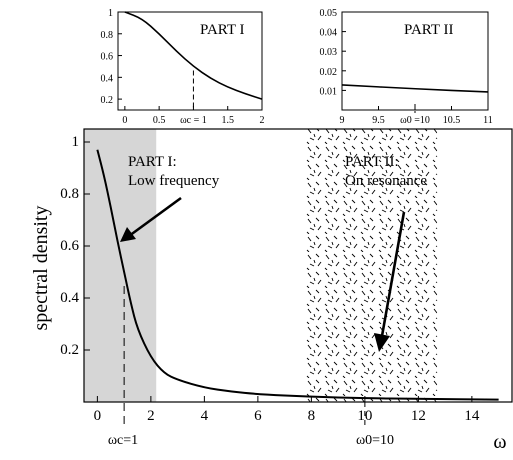 The height and width of the screenshot is (460, 513). I want to click on inset-part1-curve, so click(193, 55).